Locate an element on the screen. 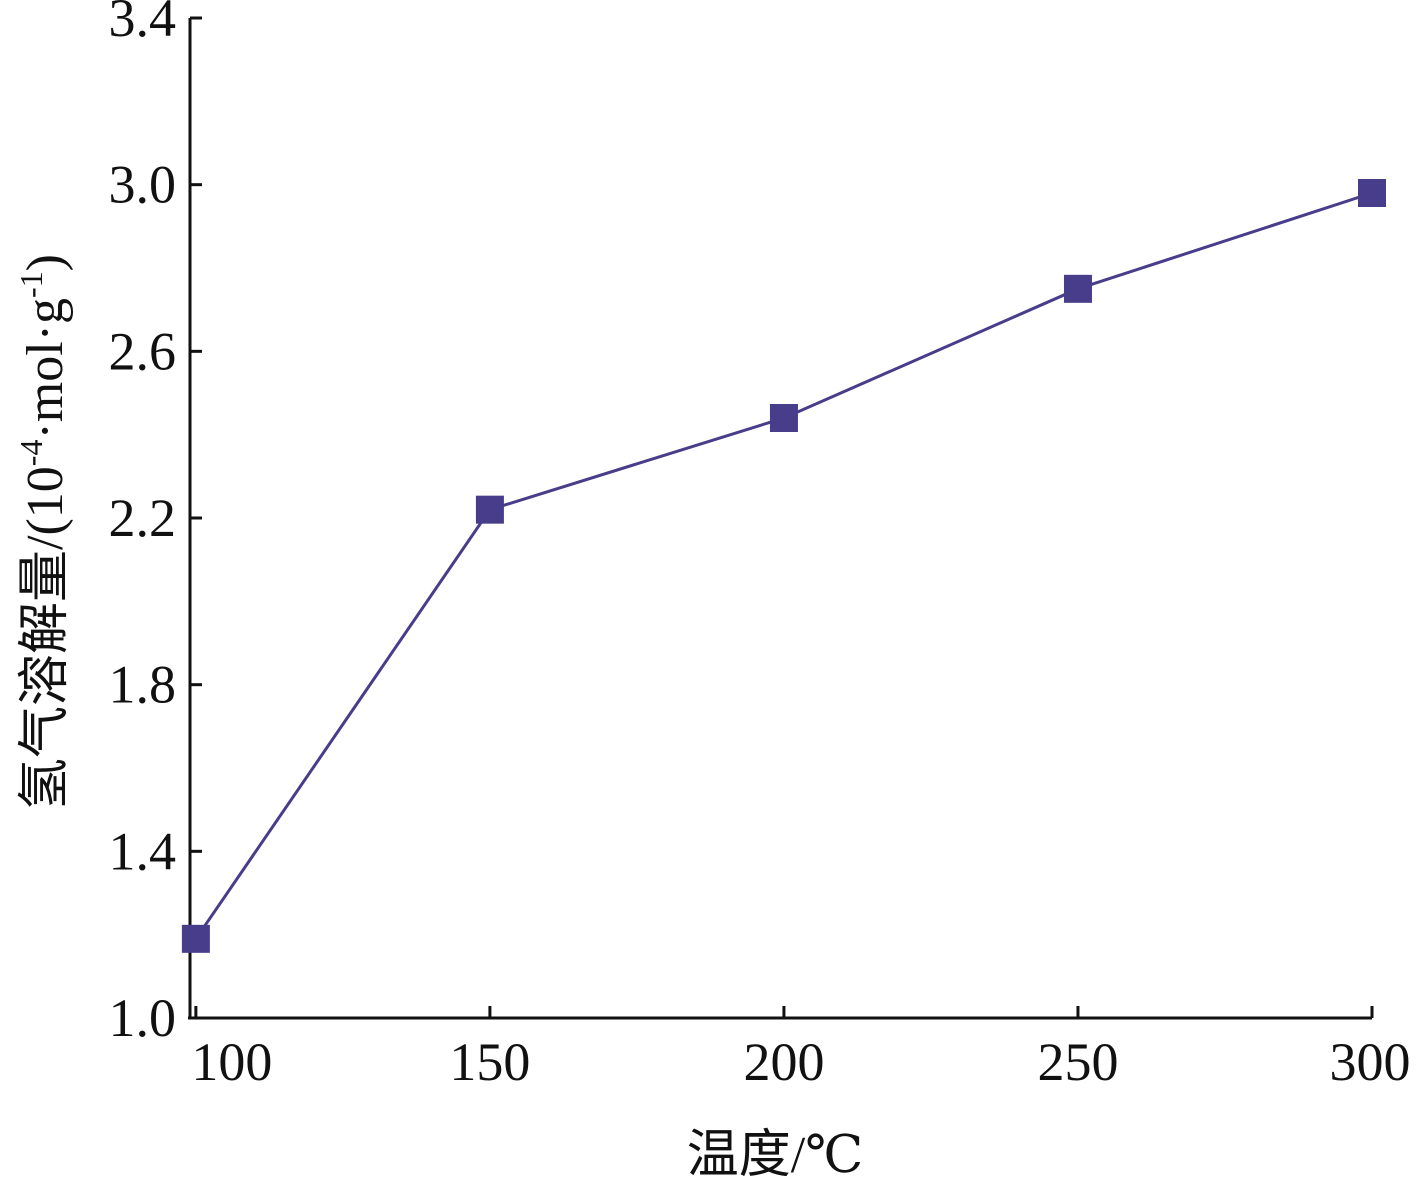 This screenshot has height=1181, width=1417. x-axis-title: 温度/℃ is located at coordinates (775, 1154).